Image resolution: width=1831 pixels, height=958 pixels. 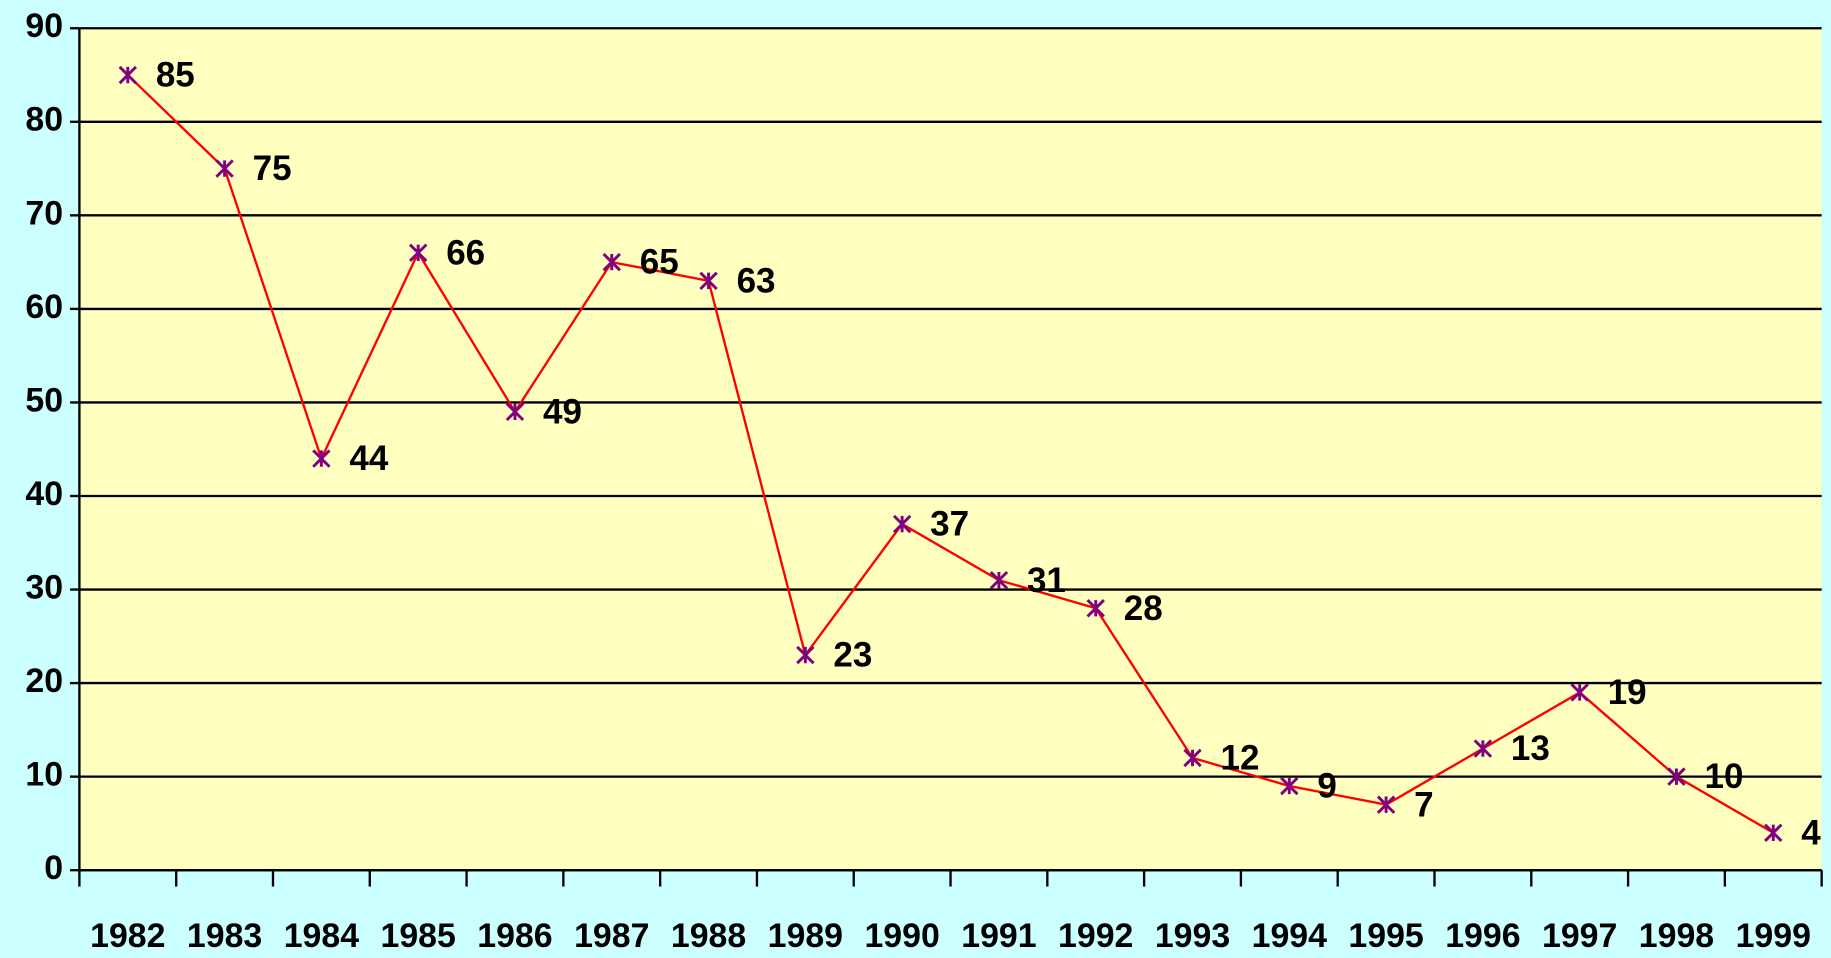 What do you see at coordinates (1773, 936) in the screenshot?
I see `x-tick-label: 1999` at bounding box center [1773, 936].